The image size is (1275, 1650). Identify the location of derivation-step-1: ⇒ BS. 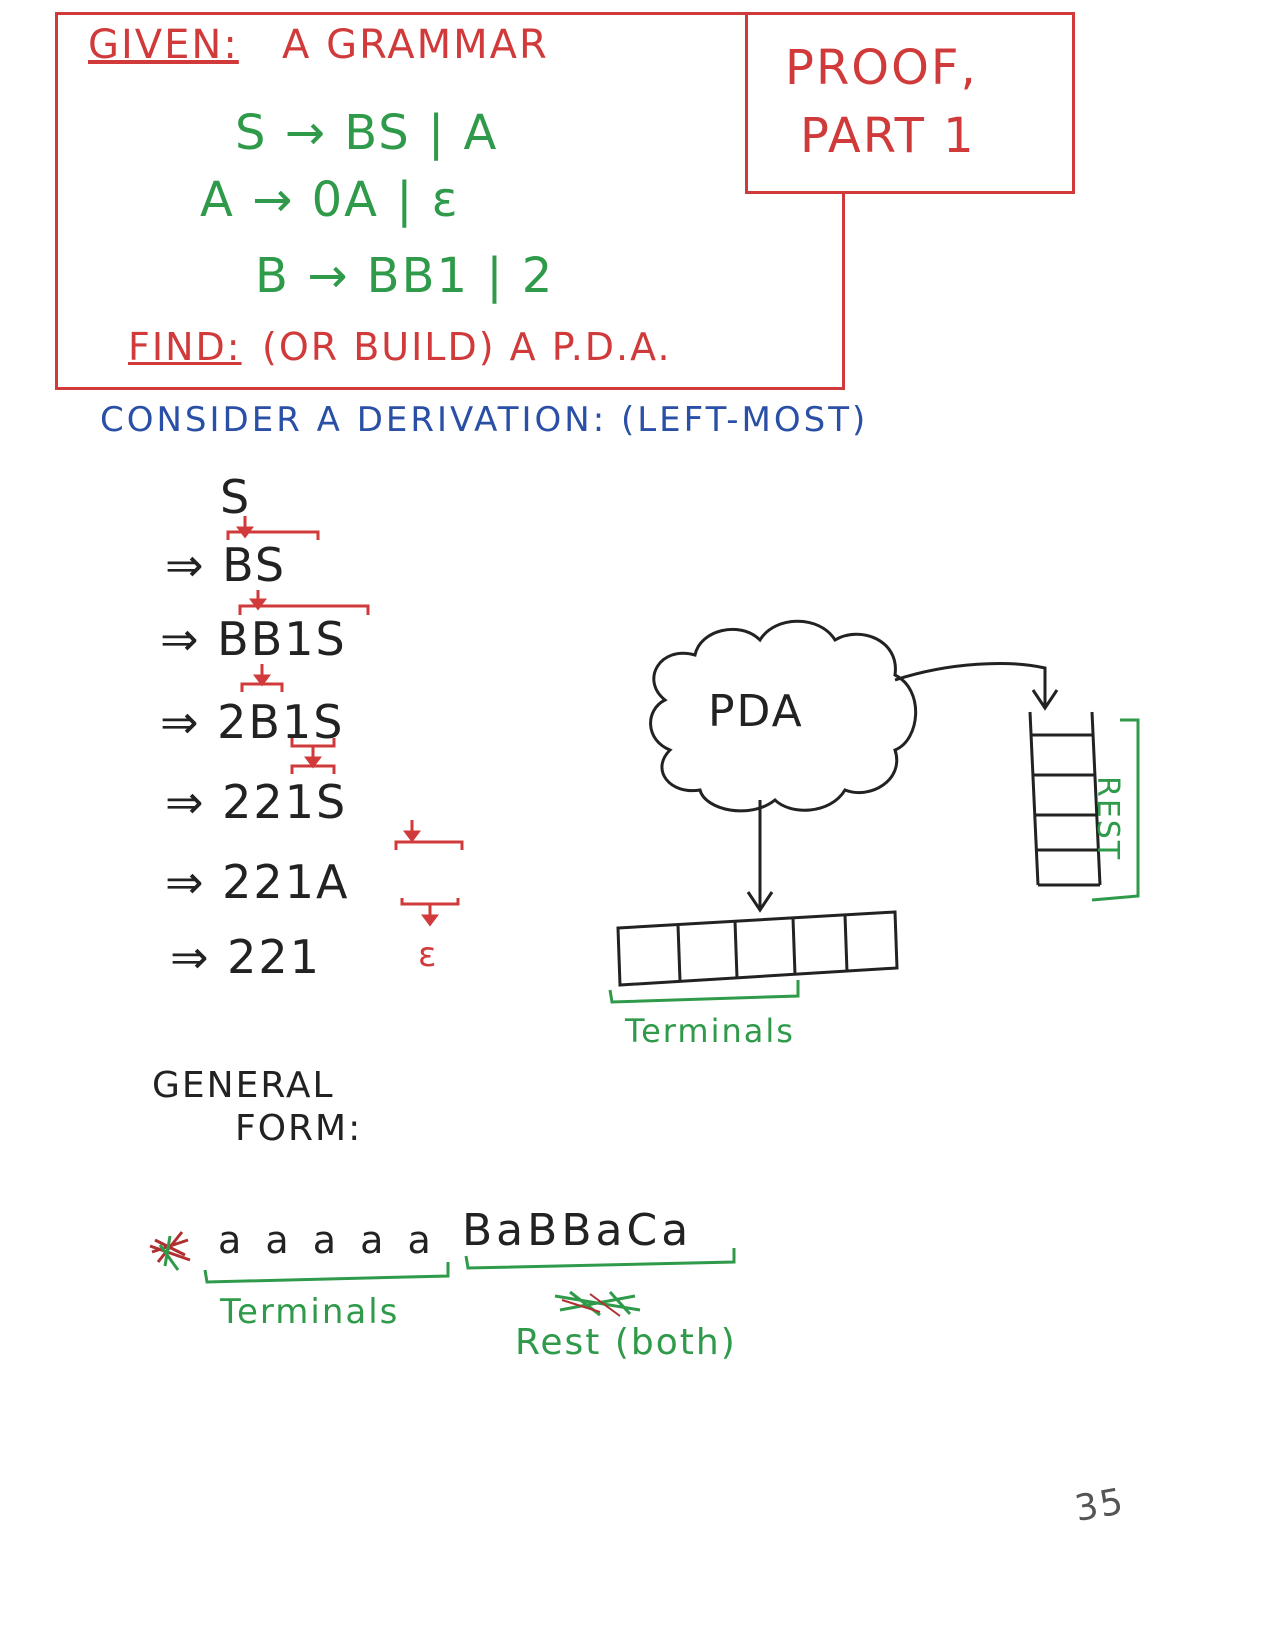
(226, 565).